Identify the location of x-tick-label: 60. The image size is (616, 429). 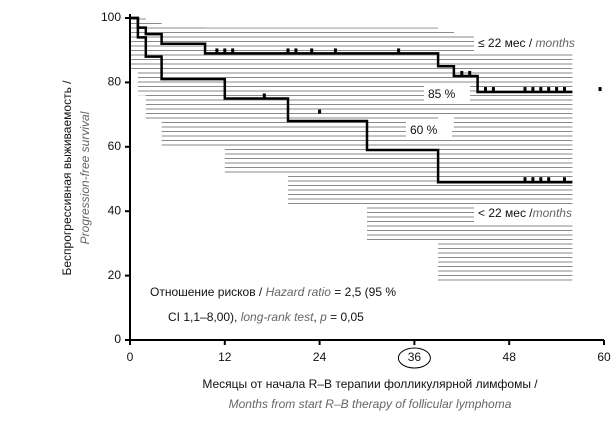
(604, 357).